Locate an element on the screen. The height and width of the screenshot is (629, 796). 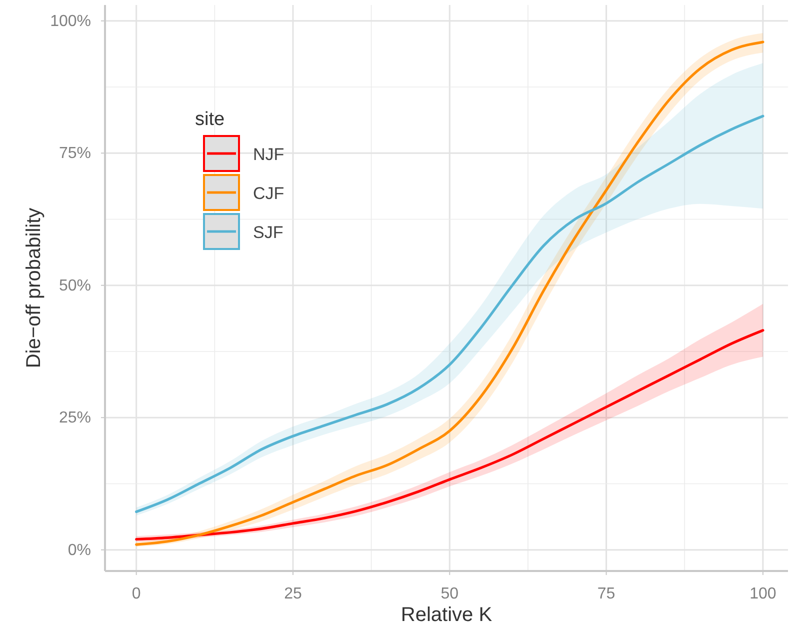
x-tick-label: 25 is located at coordinates (293, 593).